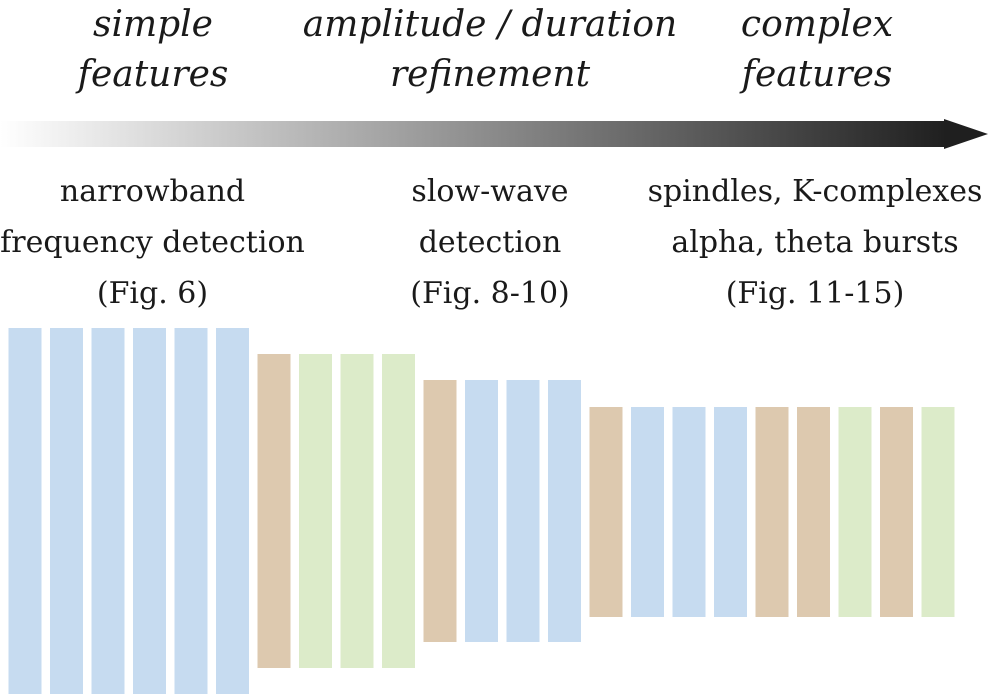  What do you see at coordinates (152, 191) in the screenshot?
I see `stage-narrowband-line-1: narrowband` at bounding box center [152, 191].